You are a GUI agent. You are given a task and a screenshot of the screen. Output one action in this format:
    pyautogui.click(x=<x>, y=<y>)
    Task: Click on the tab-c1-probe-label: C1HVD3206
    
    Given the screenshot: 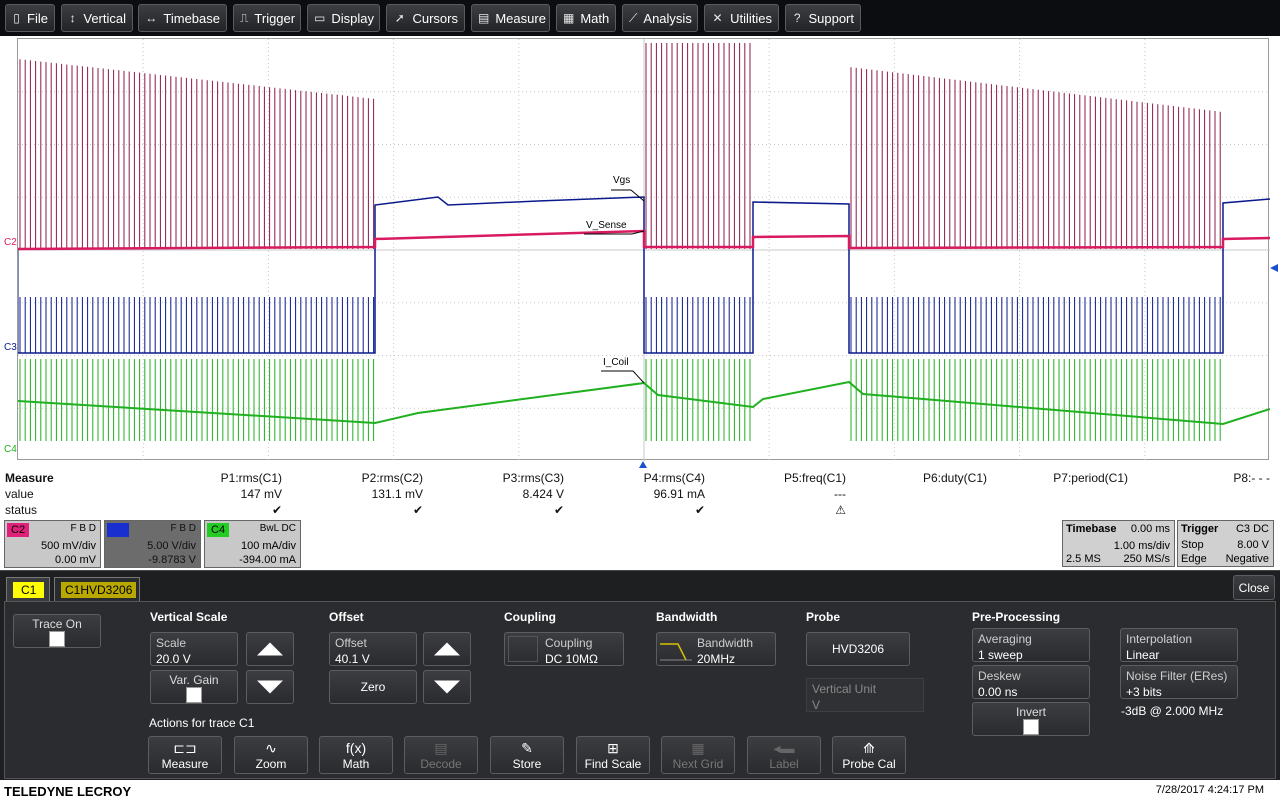 What is the action you would take?
    pyautogui.click(x=99, y=589)
    